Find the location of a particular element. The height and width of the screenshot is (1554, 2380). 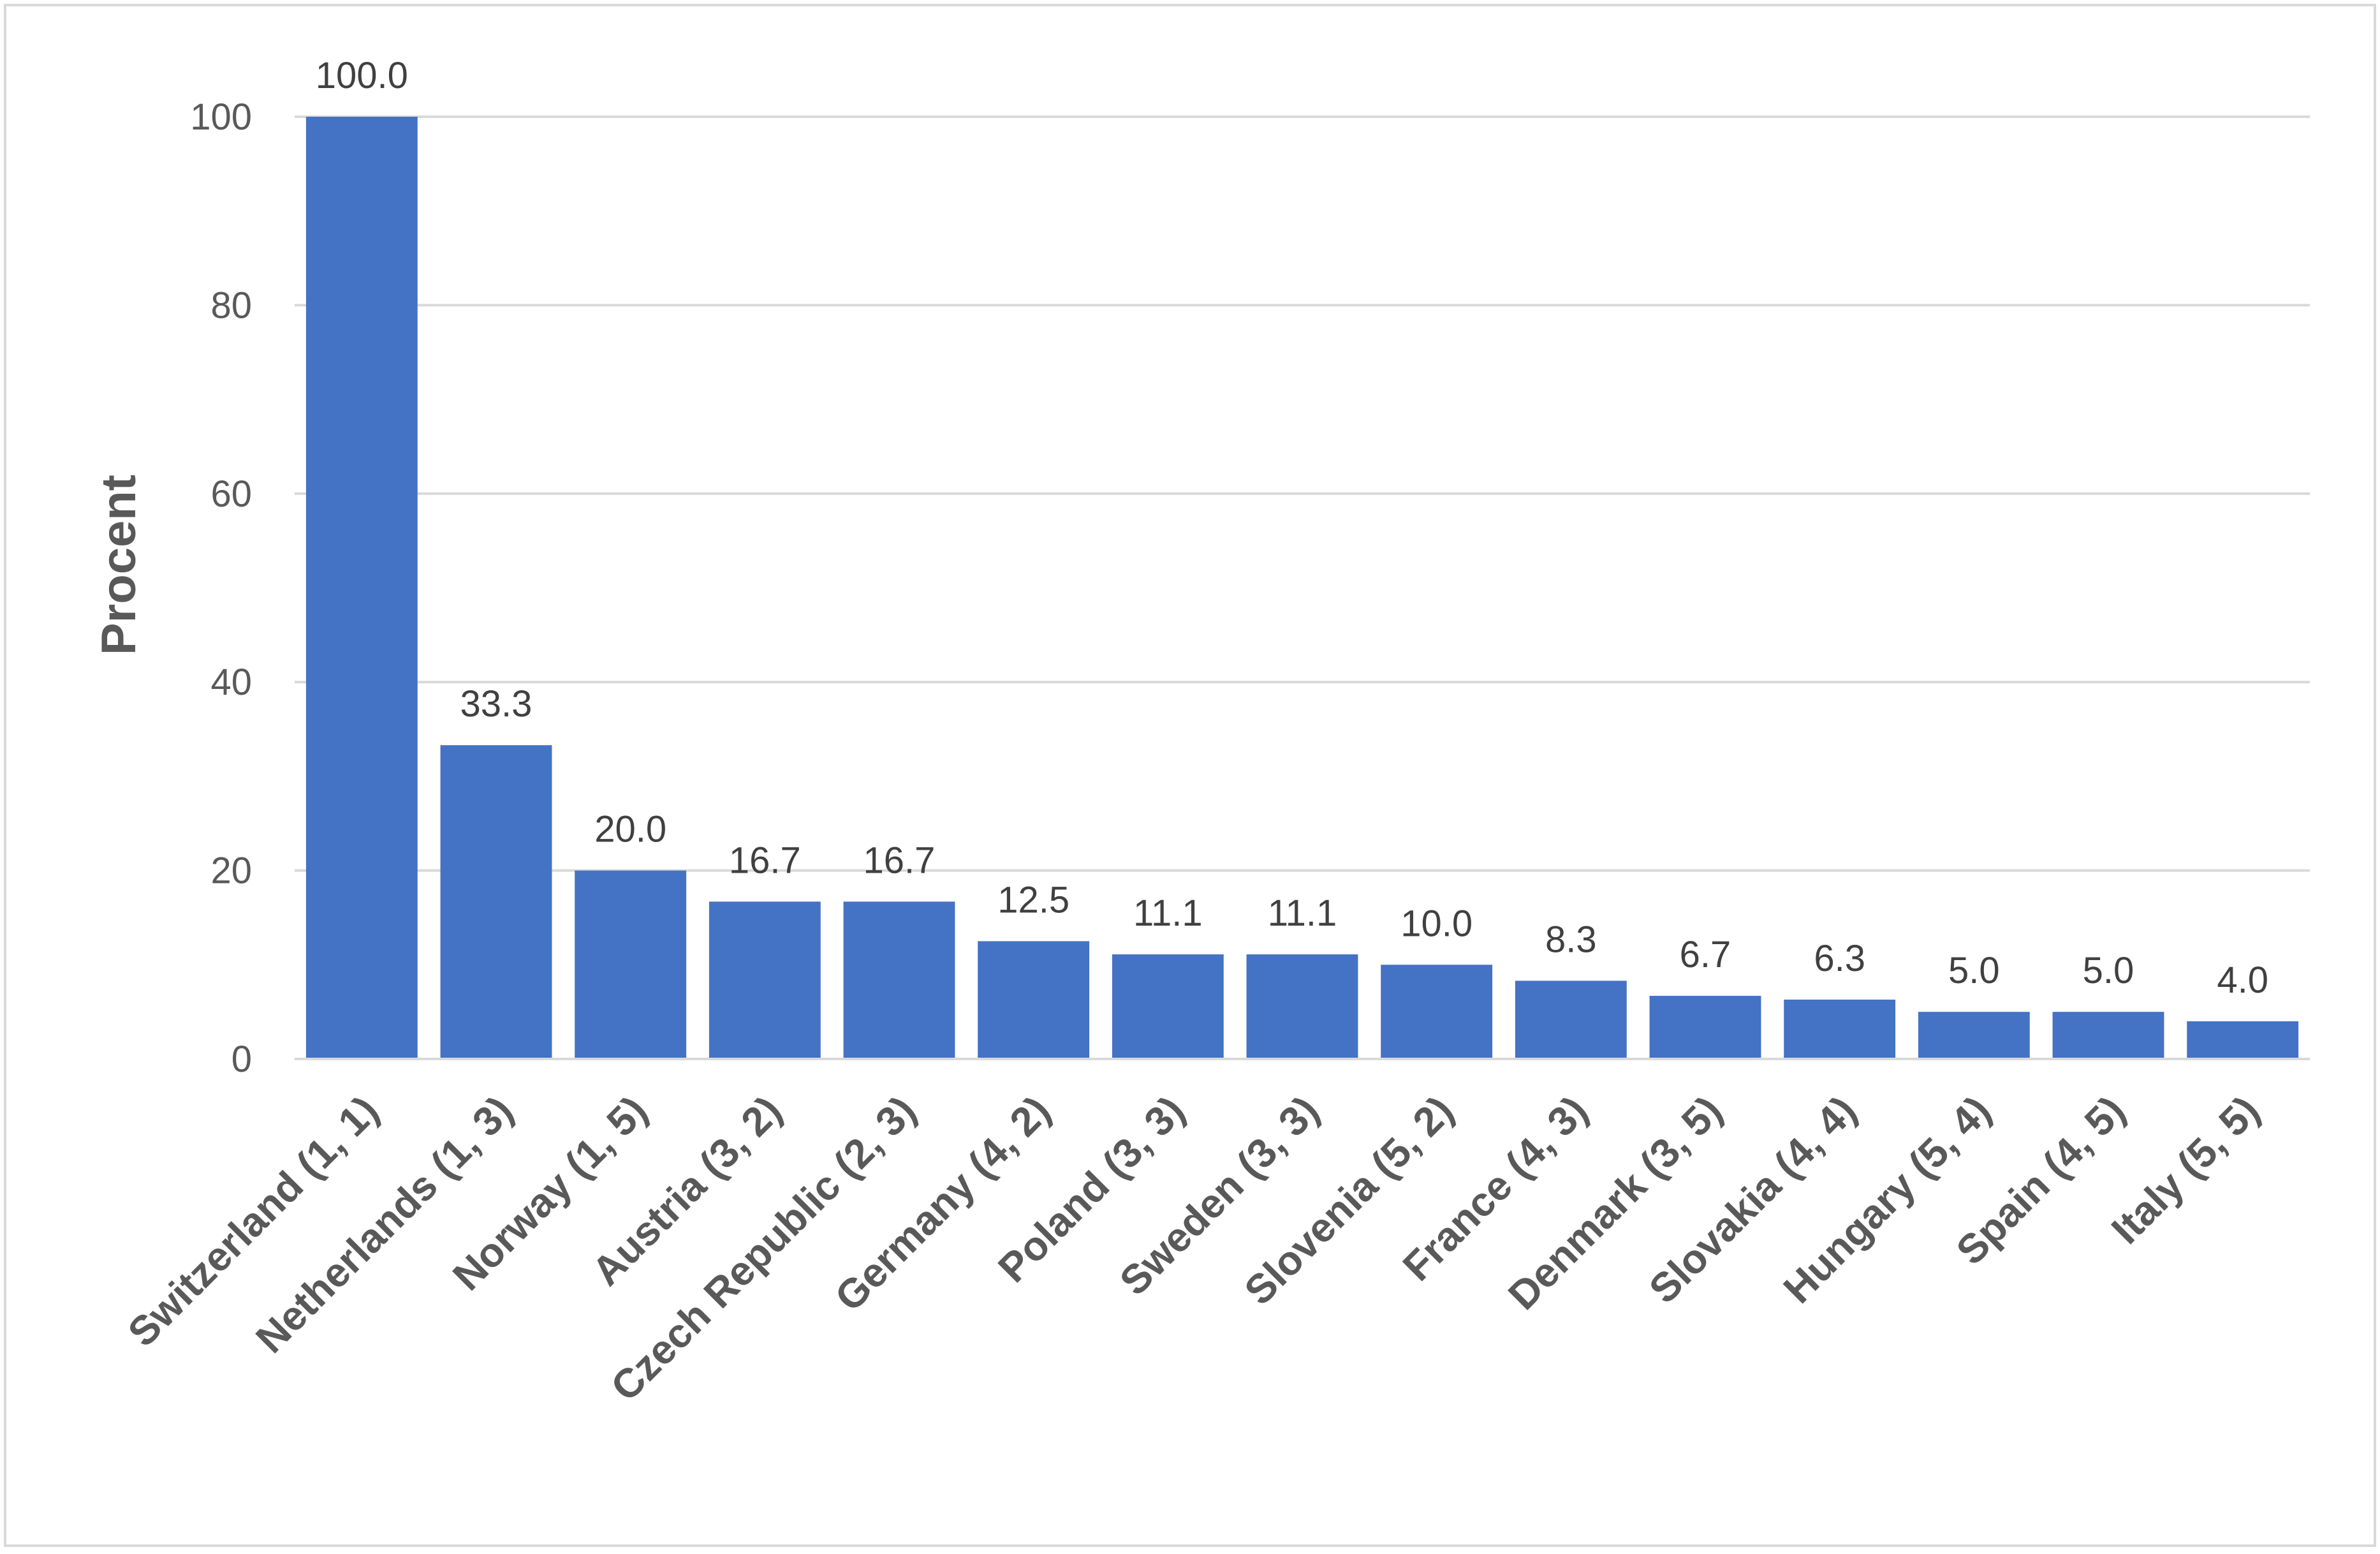

data-label: 6.7 is located at coordinates (1705, 954).